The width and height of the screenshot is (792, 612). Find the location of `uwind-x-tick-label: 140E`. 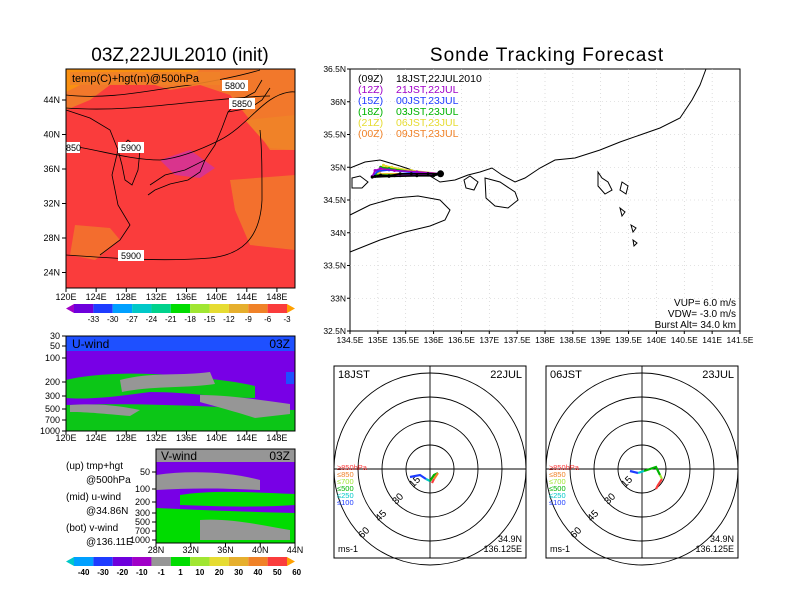

uwind-x-tick-label: 140E is located at coordinates (216, 438).